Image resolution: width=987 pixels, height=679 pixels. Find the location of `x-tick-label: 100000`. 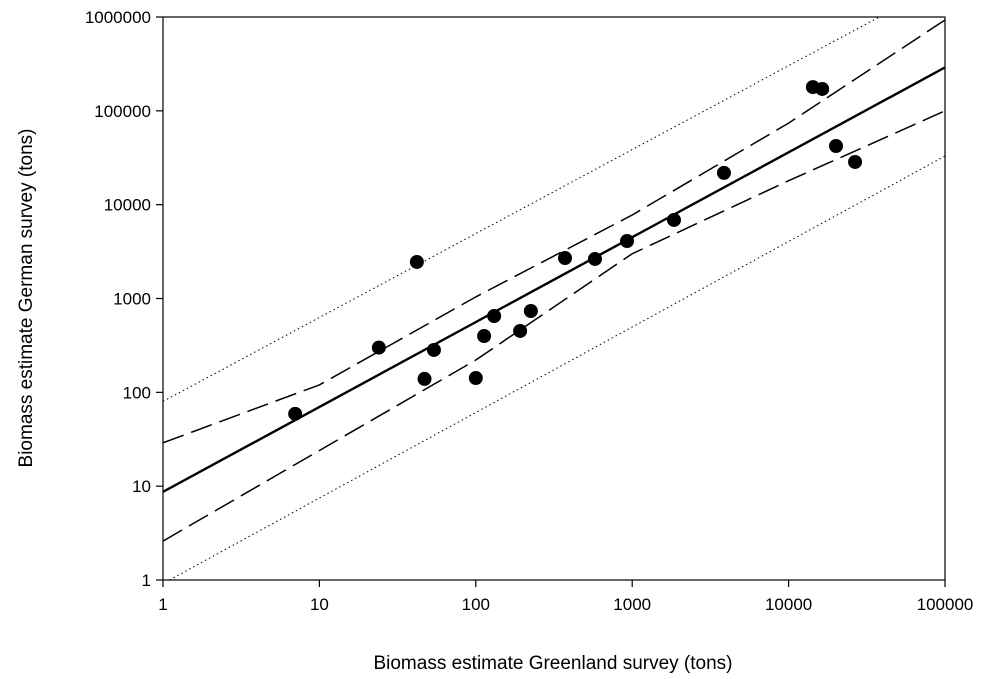

x-tick-label: 100000 is located at coordinates (945, 604).